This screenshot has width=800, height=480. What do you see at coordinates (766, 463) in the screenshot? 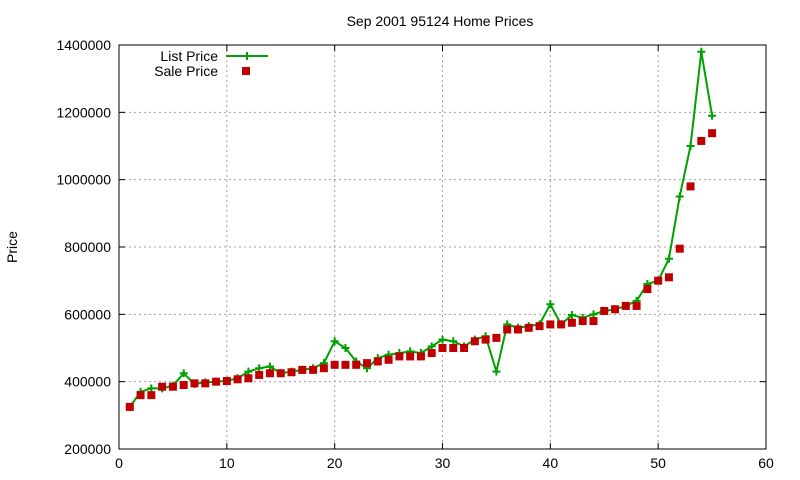
I see `x-tick-label: 60` at bounding box center [766, 463].